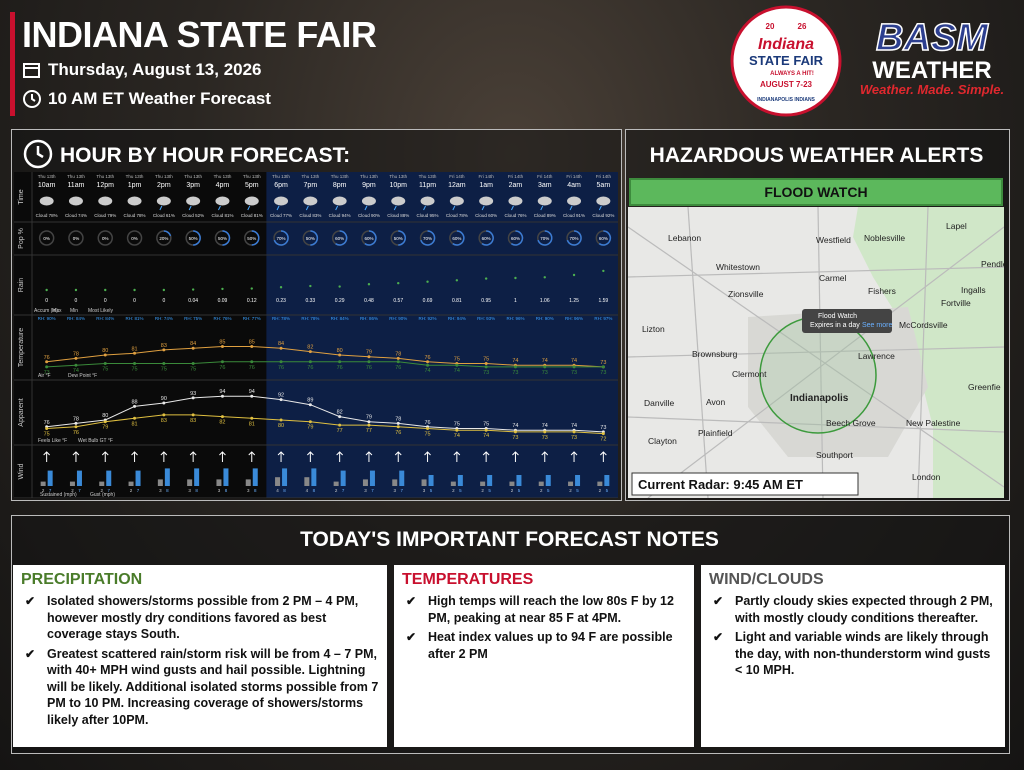  What do you see at coordinates (79, 490) in the screenshot?
I see `wind-label: 7` at bounding box center [79, 490].